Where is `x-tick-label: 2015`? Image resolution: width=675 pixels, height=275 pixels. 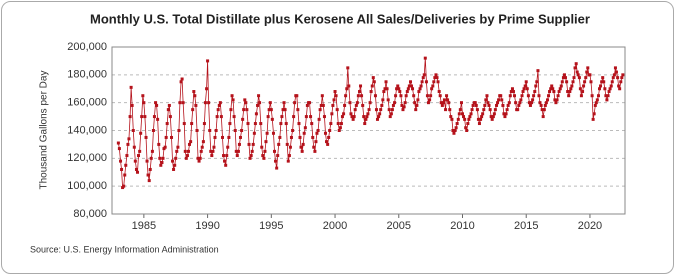 x-tick-label: 2015 is located at coordinates (526, 226).